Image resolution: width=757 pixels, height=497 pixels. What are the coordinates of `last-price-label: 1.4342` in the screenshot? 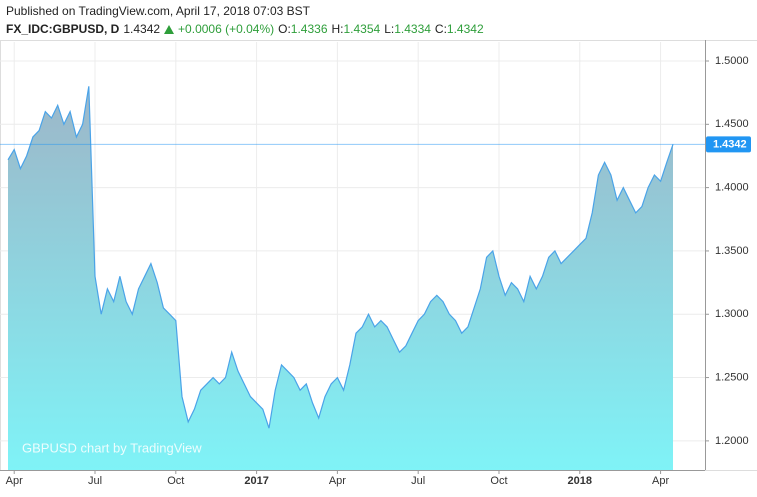 It's located at (730, 145).